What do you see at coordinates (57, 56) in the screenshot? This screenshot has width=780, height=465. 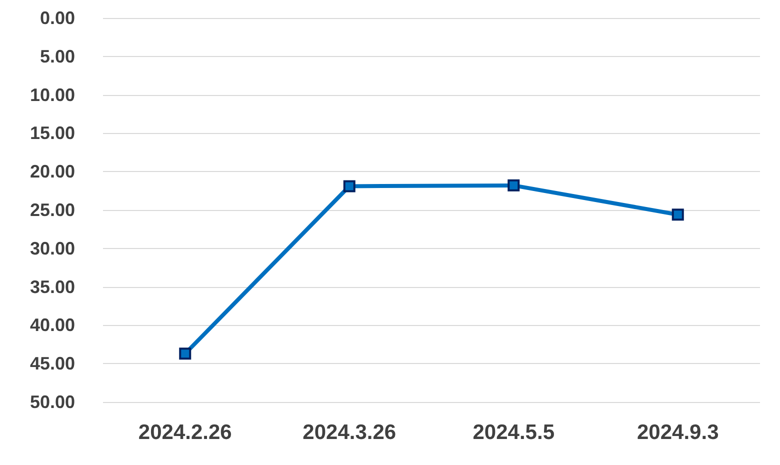 I see `y-tick-label: 5.00` at bounding box center [57, 56].